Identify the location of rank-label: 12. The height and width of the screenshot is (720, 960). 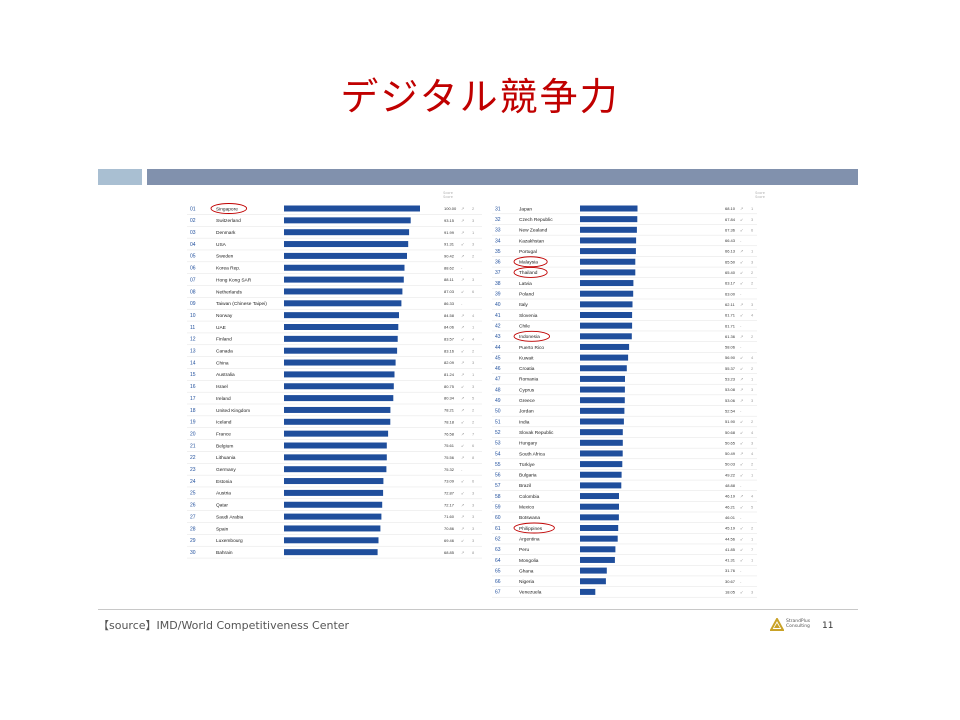
(193, 340).